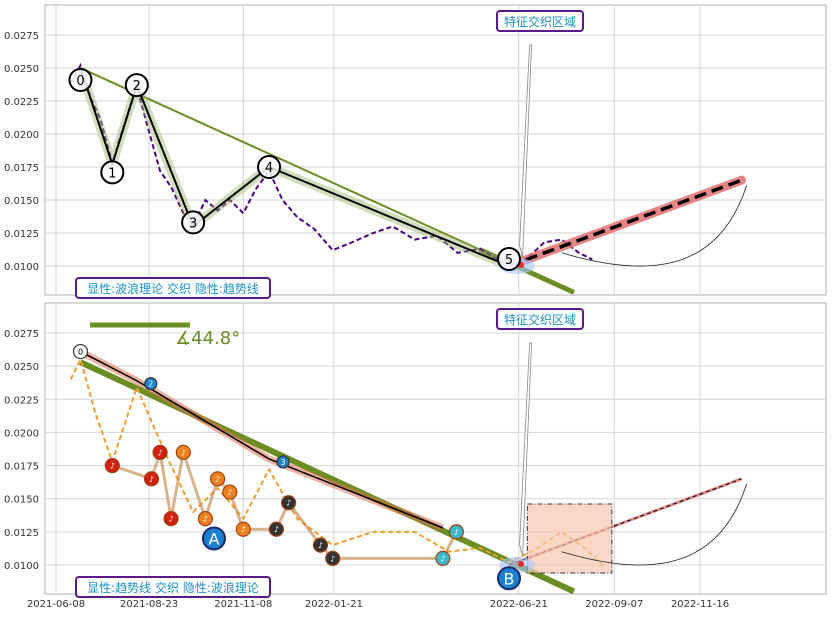  I want to click on projection-arc, so click(654, 524).